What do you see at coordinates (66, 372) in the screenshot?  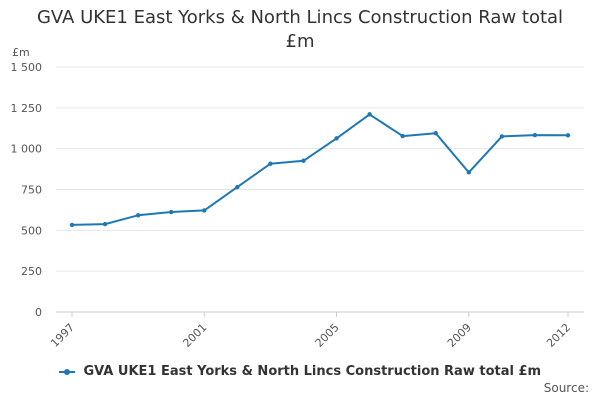 I see `legend-marker-icon` at bounding box center [66, 372].